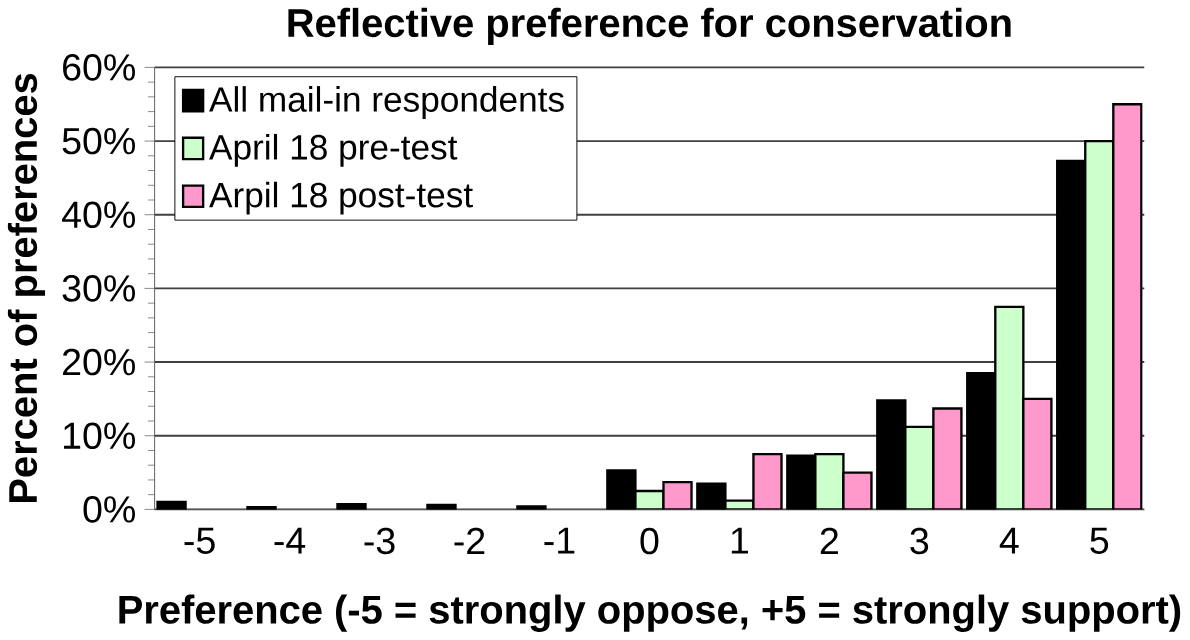  Describe the element at coordinates (99, 67) in the screenshot. I see `y-tick-label: 60%` at that location.